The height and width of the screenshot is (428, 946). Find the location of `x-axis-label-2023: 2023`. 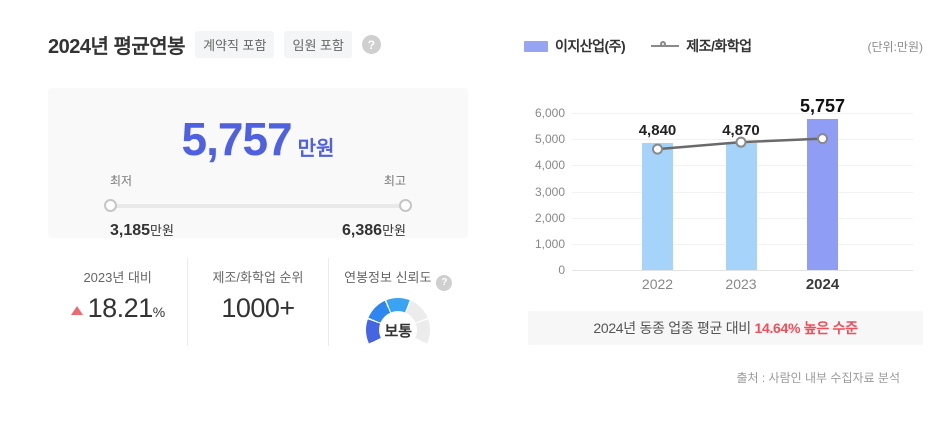

x-axis-label-2023: 2023 is located at coordinates (741, 284).